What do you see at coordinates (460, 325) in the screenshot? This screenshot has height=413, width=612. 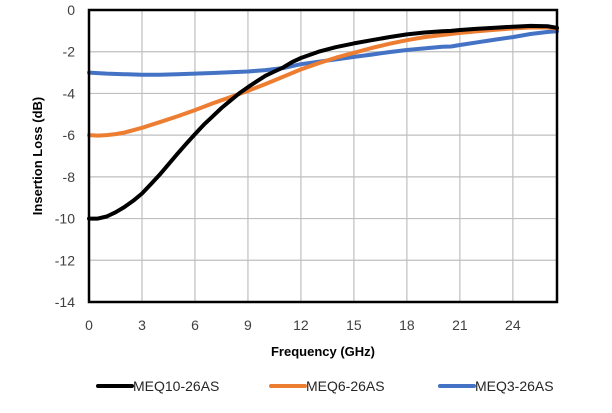 I see `x-tick-label: 21` at bounding box center [460, 325].